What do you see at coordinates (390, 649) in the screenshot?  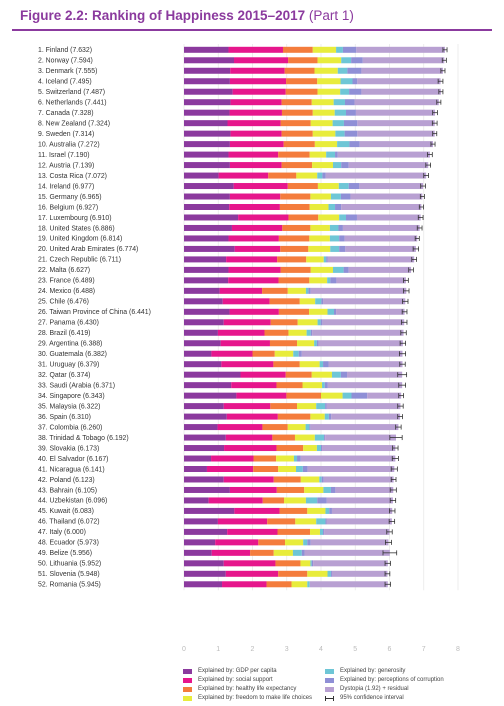 I see `x-tick-label: 6` at bounding box center [390, 649].